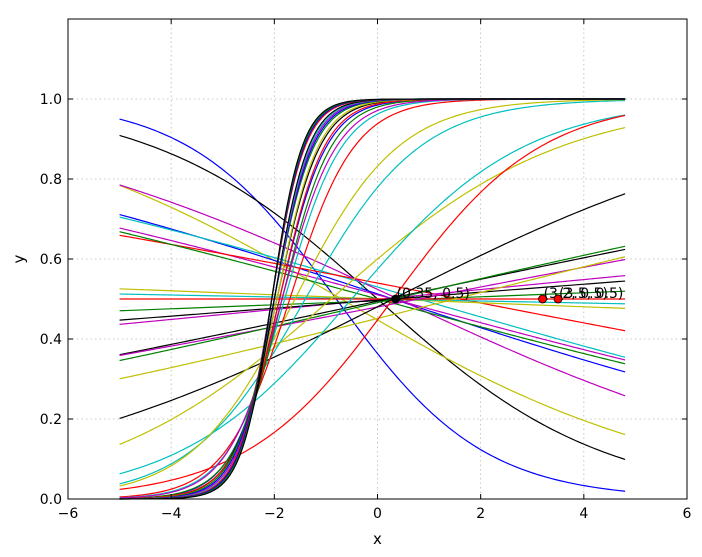 This screenshot has height=557, width=702. What do you see at coordinates (480, 514) in the screenshot?
I see `x-tick-label: 2` at bounding box center [480, 514].